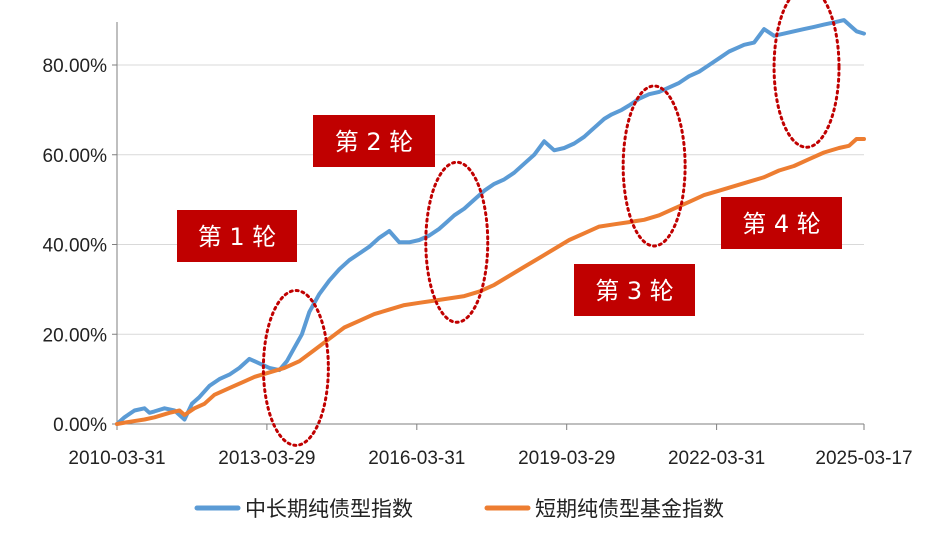  I want to click on y-tick-label-2: 40.00%, so click(75, 246).